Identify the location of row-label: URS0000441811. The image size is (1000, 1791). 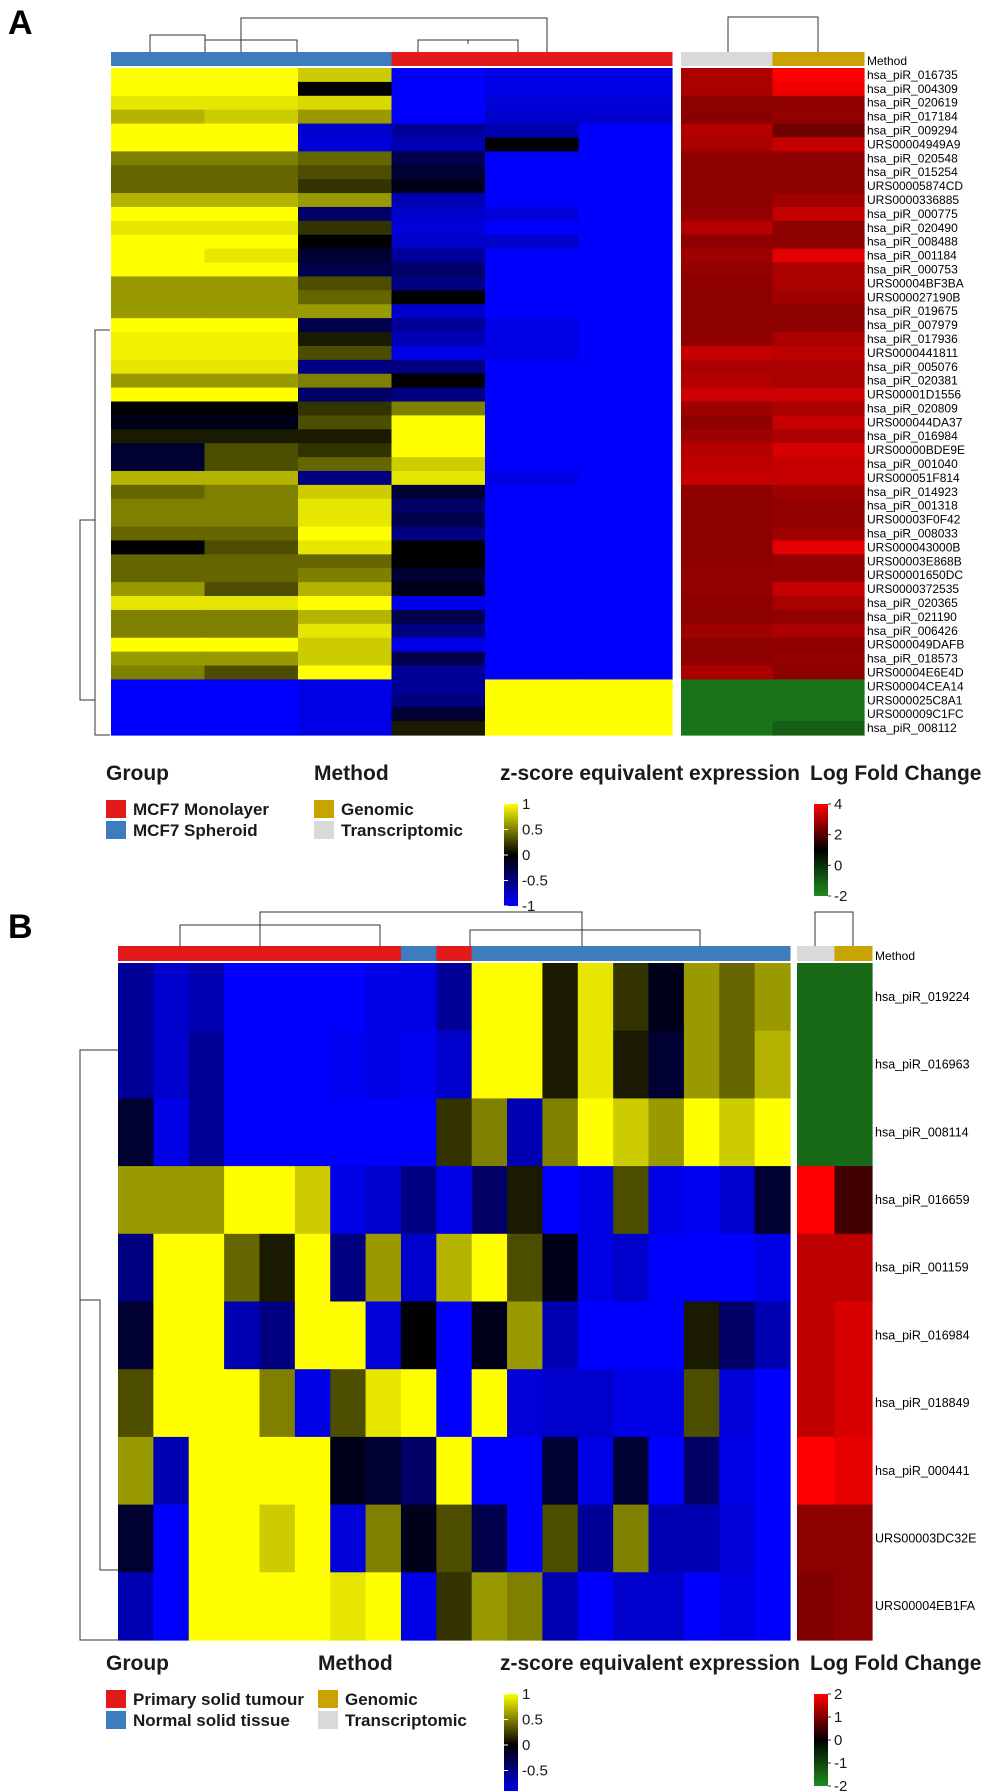
(913, 353).